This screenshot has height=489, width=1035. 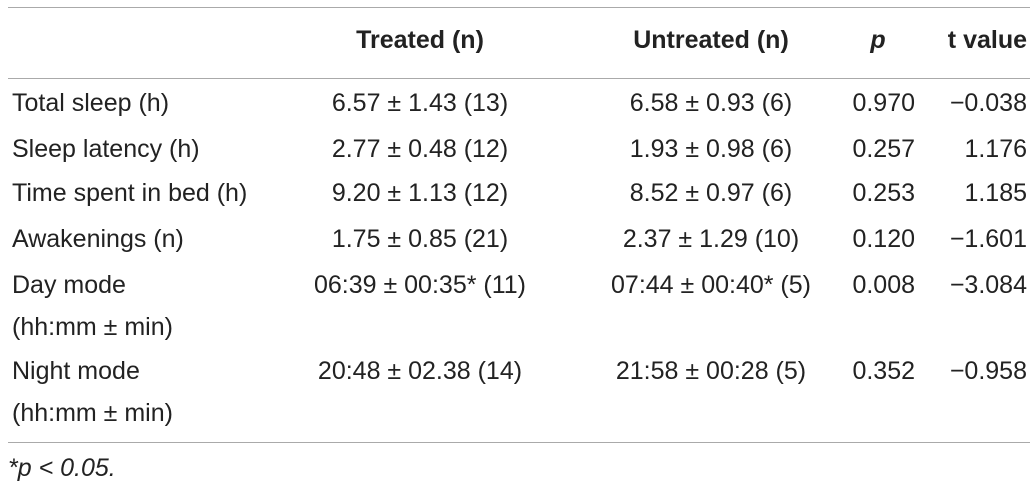 I want to click on footnote: *p < 0.05., so click(x=62, y=468).